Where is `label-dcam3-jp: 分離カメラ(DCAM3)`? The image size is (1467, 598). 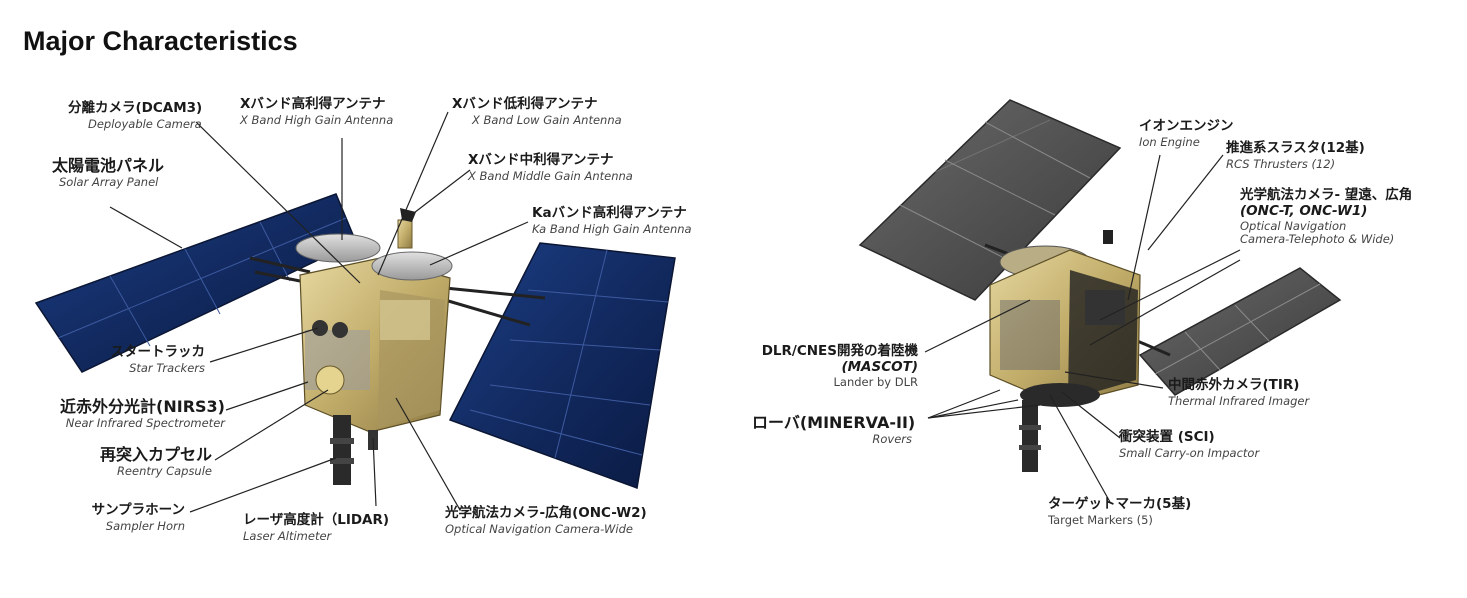 label-dcam3-jp: 分離カメラ(DCAM3) is located at coordinates (135, 108).